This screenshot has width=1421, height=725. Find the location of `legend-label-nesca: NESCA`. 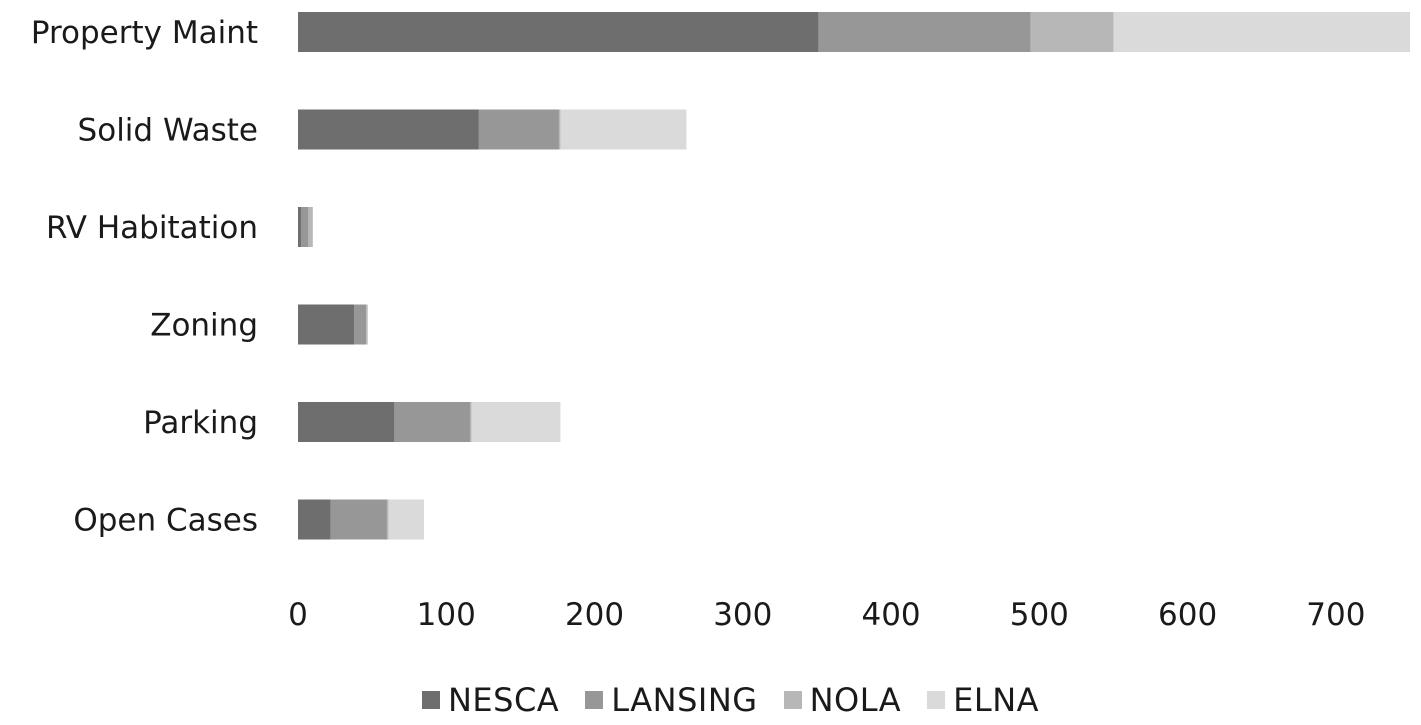

legend-label-nesca: NESCA is located at coordinates (503, 700).